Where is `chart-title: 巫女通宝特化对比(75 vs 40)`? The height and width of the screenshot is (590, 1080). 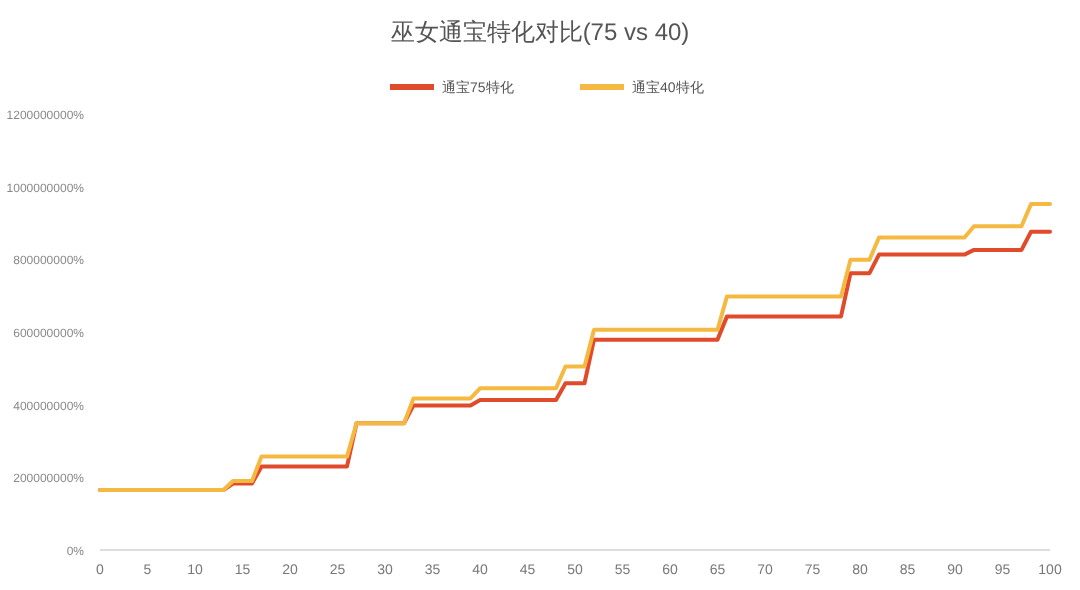 chart-title: 巫女通宝特化对比(75 vs 40) is located at coordinates (540, 32).